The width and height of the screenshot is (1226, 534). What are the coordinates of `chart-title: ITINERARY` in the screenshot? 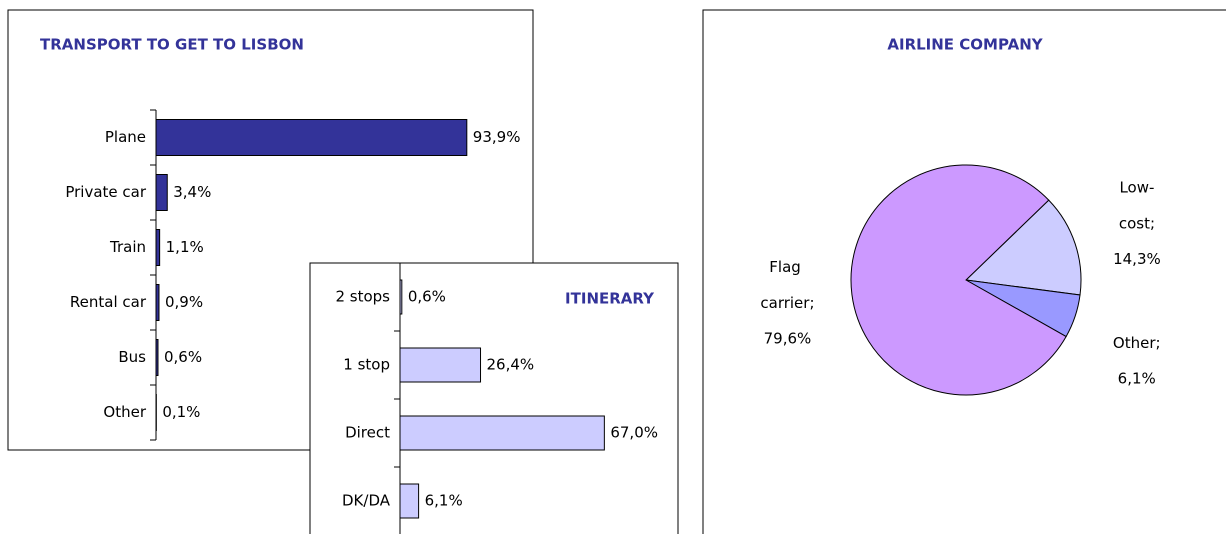 It's located at (610, 299).